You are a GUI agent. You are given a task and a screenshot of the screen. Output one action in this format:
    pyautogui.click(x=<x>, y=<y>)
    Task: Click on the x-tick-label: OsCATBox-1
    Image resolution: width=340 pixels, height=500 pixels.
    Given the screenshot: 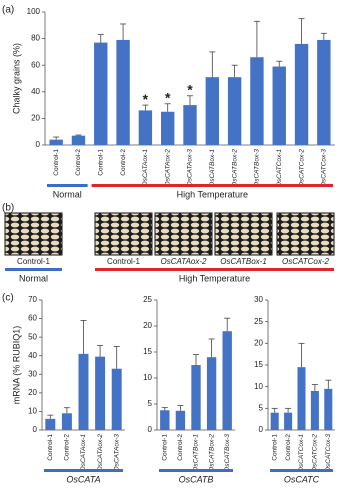 What is the action you would take?
    pyautogui.click(x=196, y=453)
    